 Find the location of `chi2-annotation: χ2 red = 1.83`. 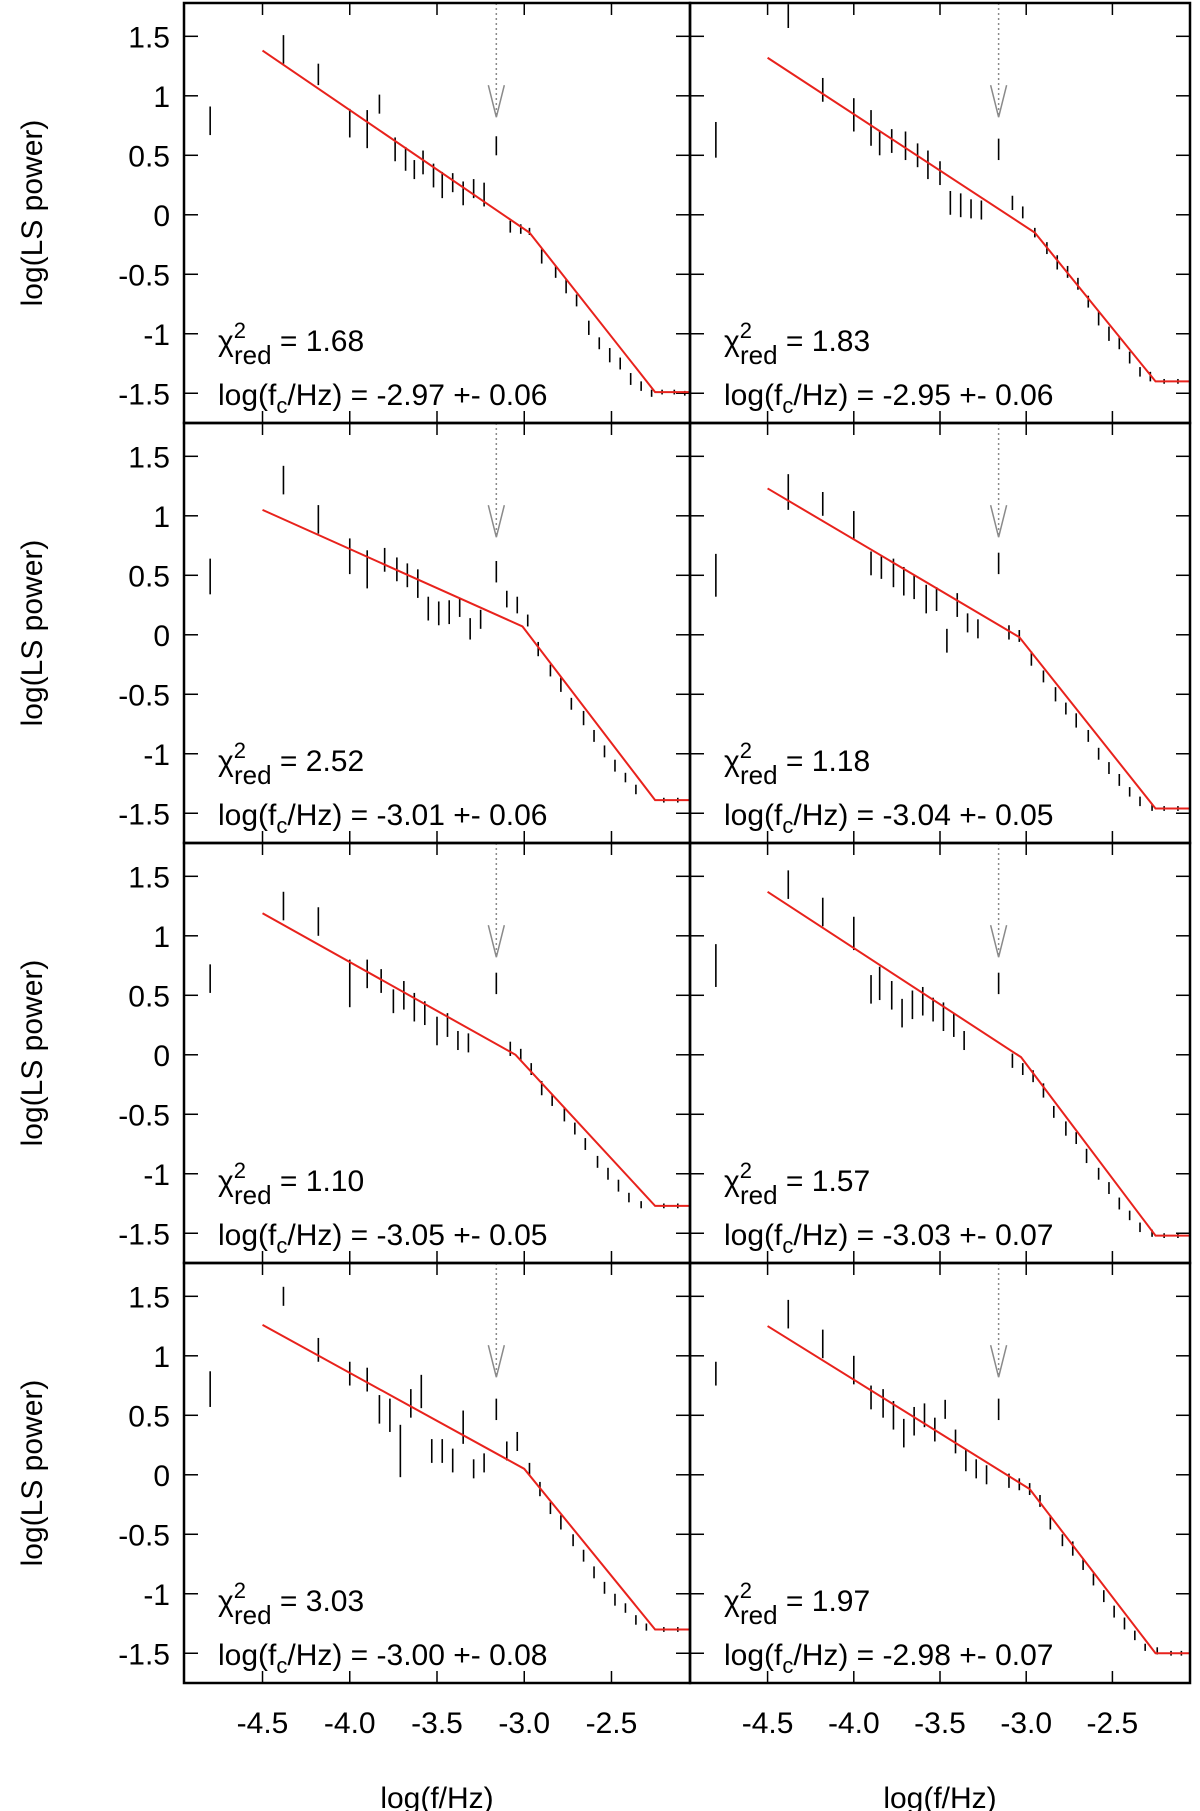

chi2-annotation: χ2 red = 1.83 is located at coordinates (797, 344).